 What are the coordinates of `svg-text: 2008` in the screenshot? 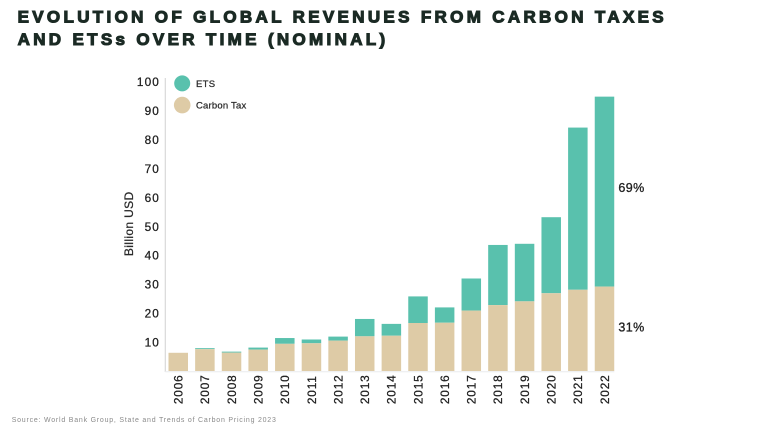 It's located at (232, 389).